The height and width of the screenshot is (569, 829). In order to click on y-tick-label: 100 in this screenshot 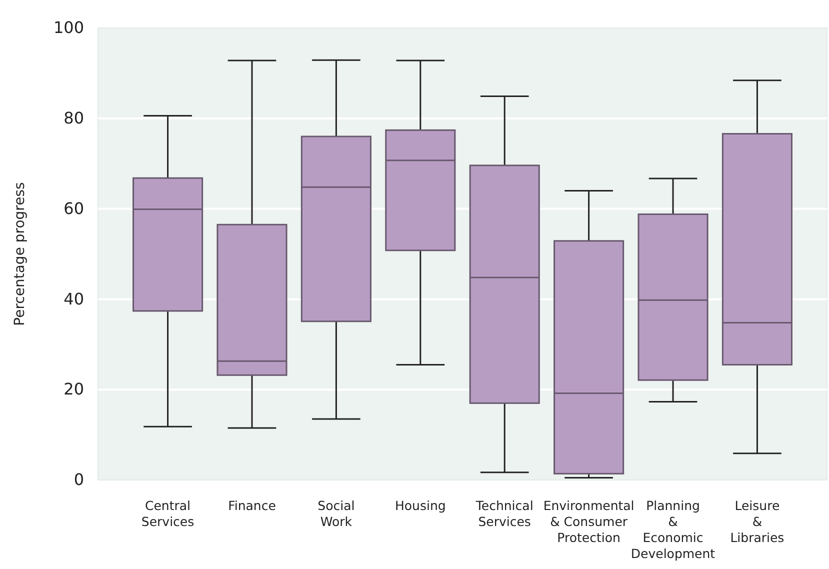, I will do `click(68, 28)`.